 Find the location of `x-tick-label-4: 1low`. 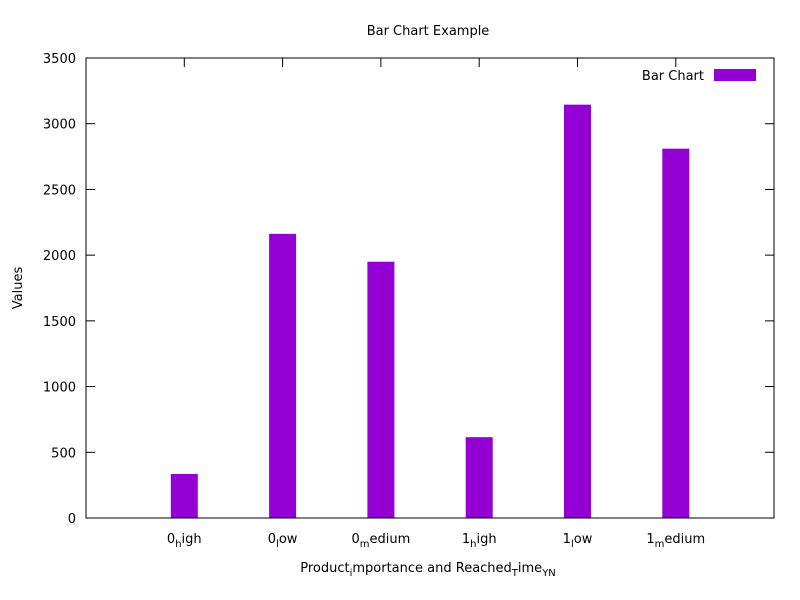

x-tick-label-4: 1low is located at coordinates (578, 541).